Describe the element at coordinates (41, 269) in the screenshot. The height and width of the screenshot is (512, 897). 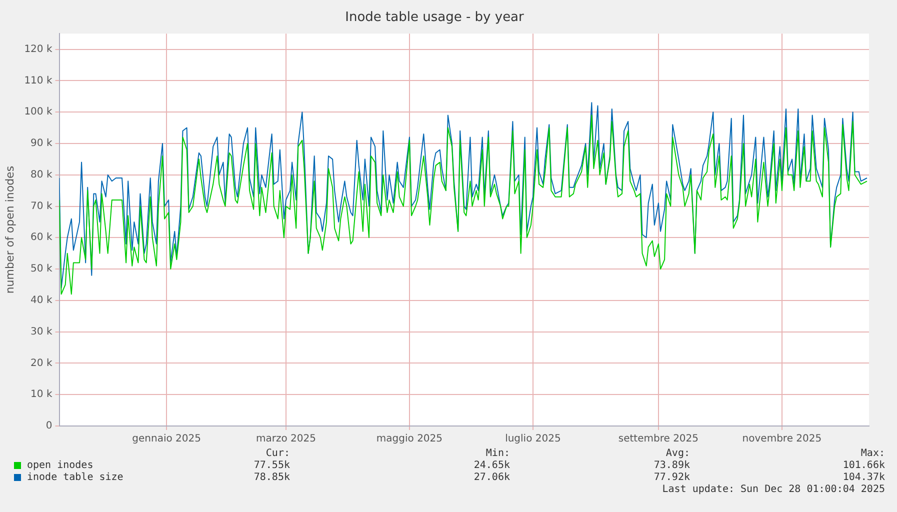
I see `y-tick-label: 50 k` at that location.